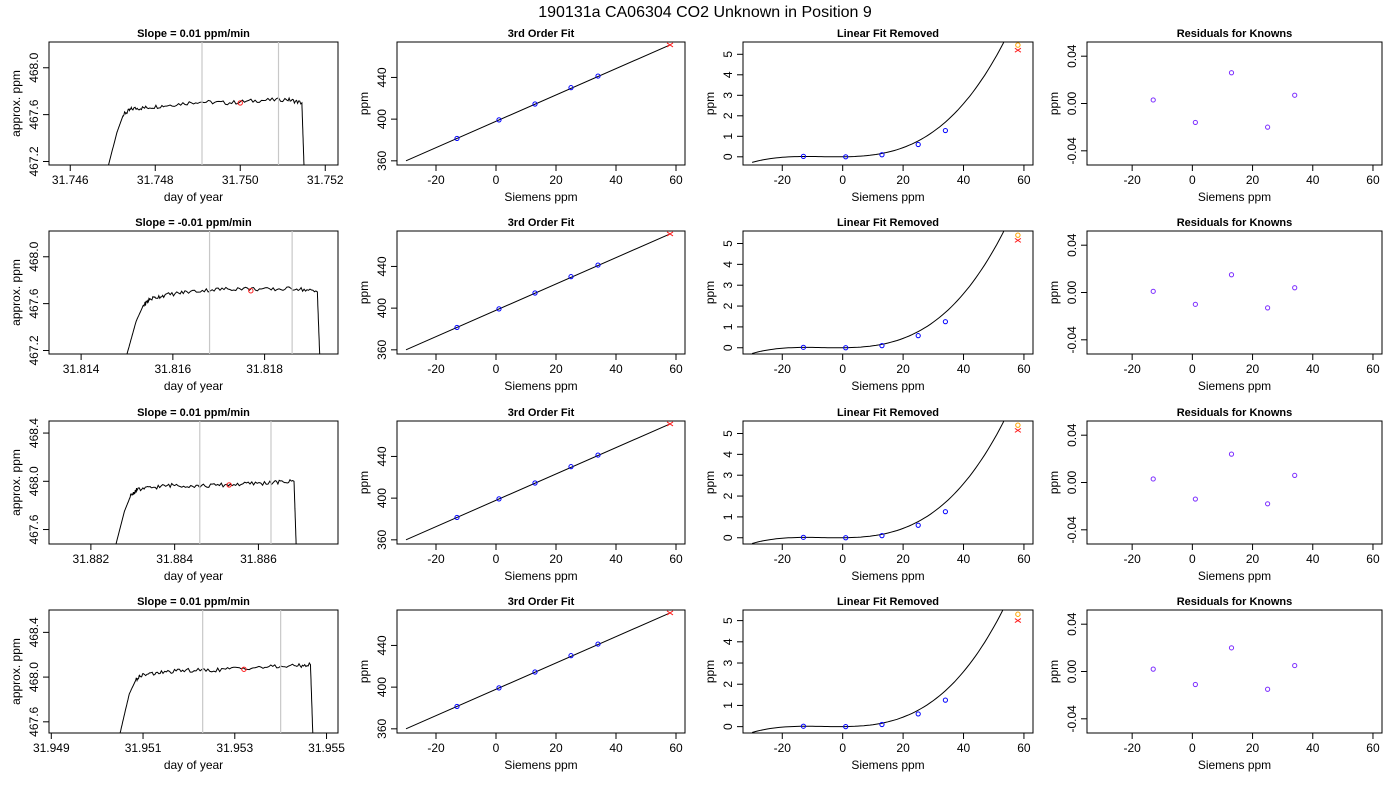 Image resolution: width=1400 pixels, height=800 pixels. What do you see at coordinates (1072, 103) in the screenshot?
I see `y-tick-label: 0.00` at bounding box center [1072, 103].